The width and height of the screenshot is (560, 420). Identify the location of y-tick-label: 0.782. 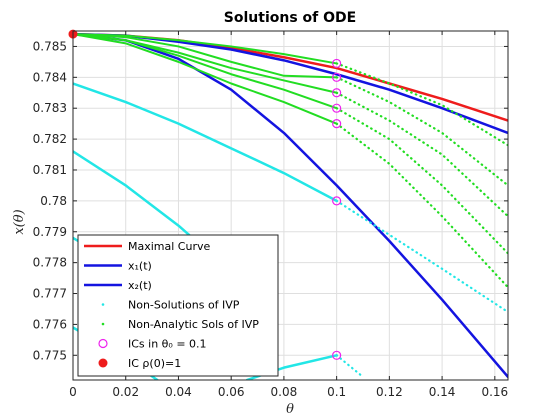
(50, 139).